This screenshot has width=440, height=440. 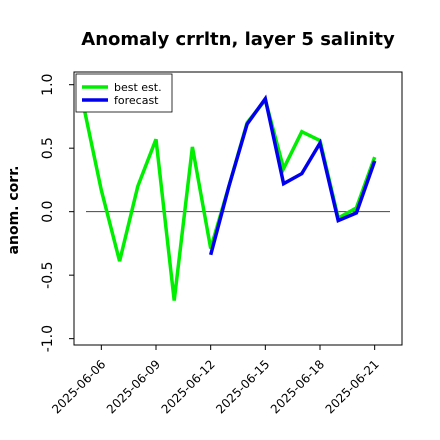 I want to click on legend: best est.forecast, so click(x=124, y=93).